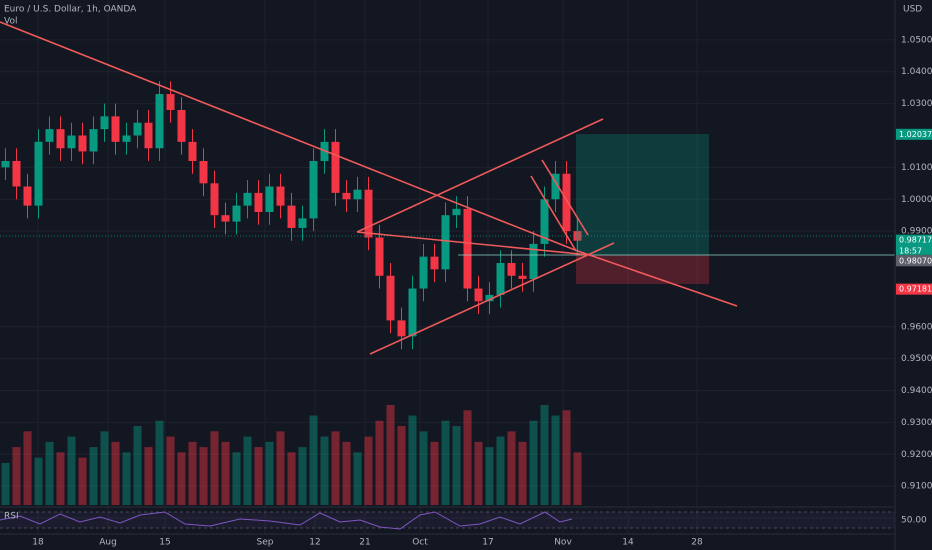 This screenshot has height=550, width=932. I want to click on price-badge-label: 0.98070, so click(915, 260).